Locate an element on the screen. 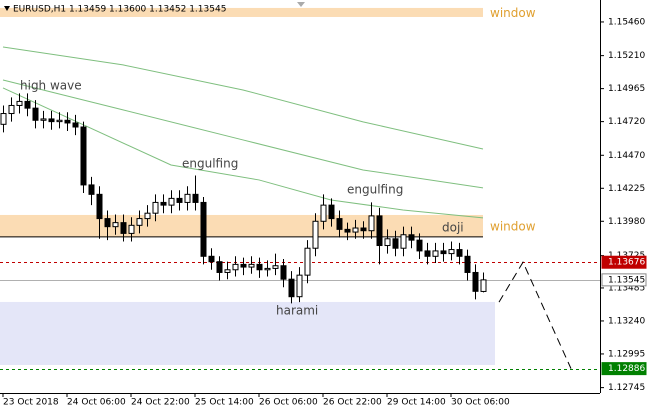  x-tick-label: 29 Oct 14:00 is located at coordinates (416, 403).